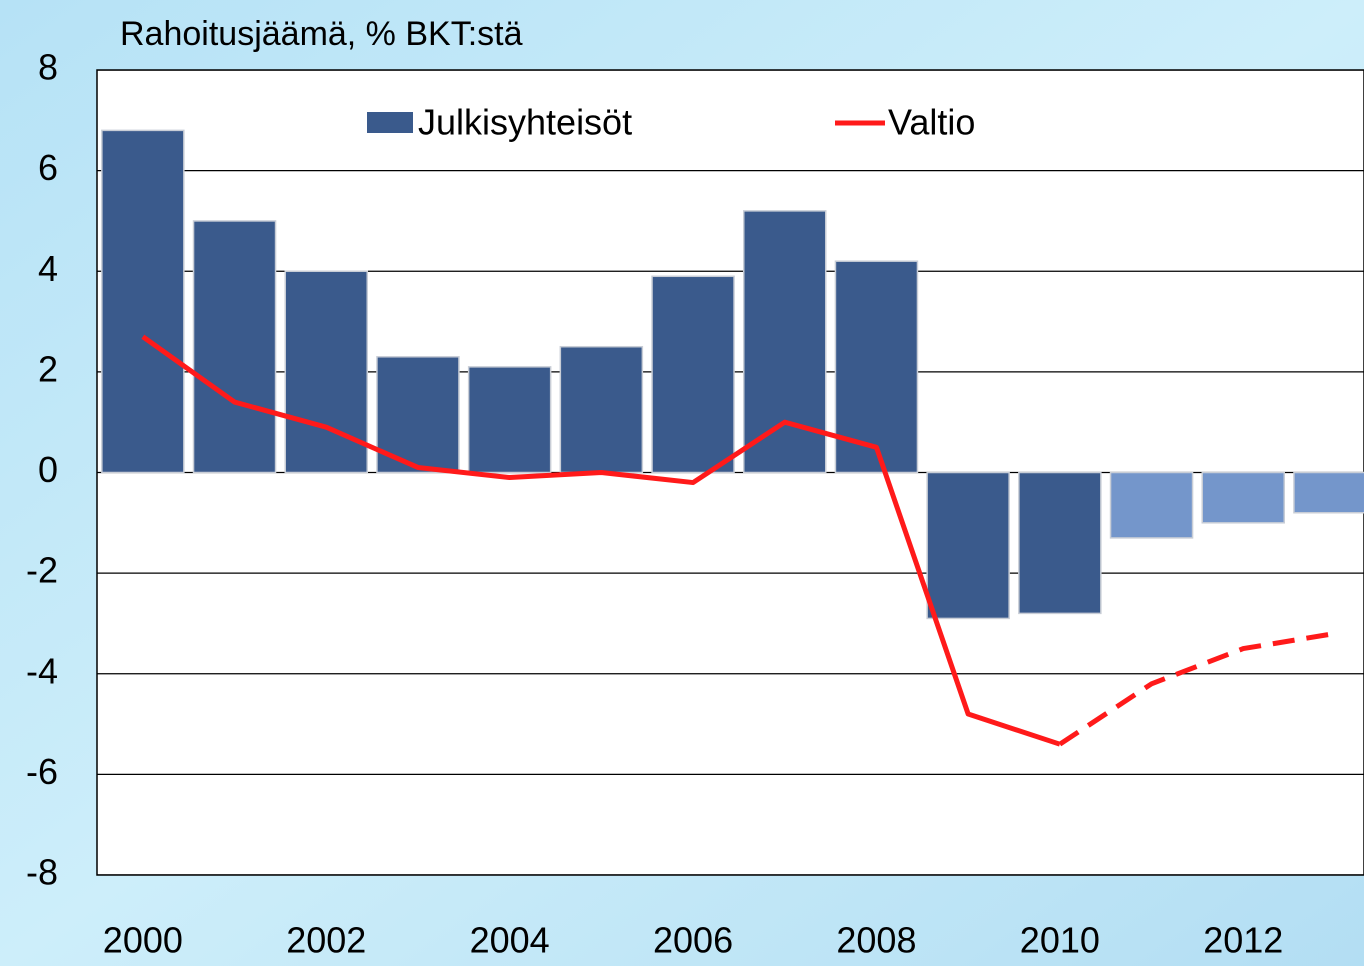 The image size is (1364, 966). What do you see at coordinates (1060, 940) in the screenshot?
I see `x-tick-label: 2010` at bounding box center [1060, 940].